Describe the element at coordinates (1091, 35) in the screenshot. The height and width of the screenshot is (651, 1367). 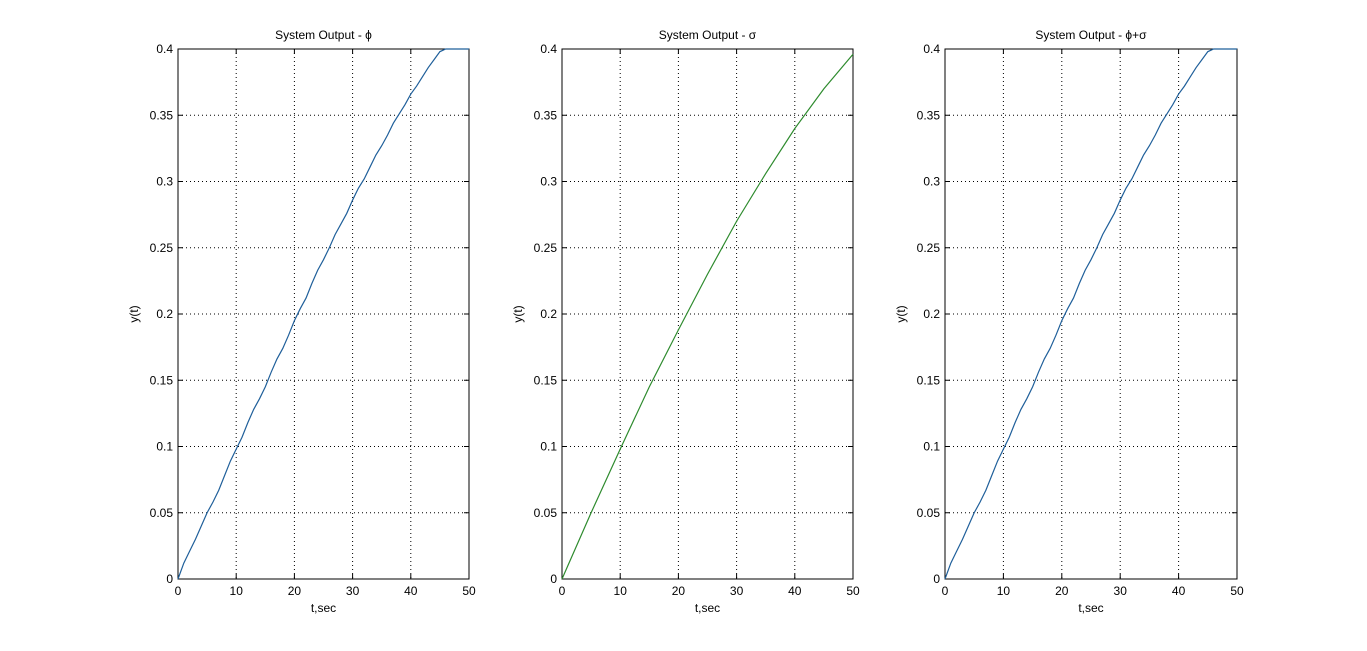
I see `chart-title: System Output - ϕ+σ` at that location.